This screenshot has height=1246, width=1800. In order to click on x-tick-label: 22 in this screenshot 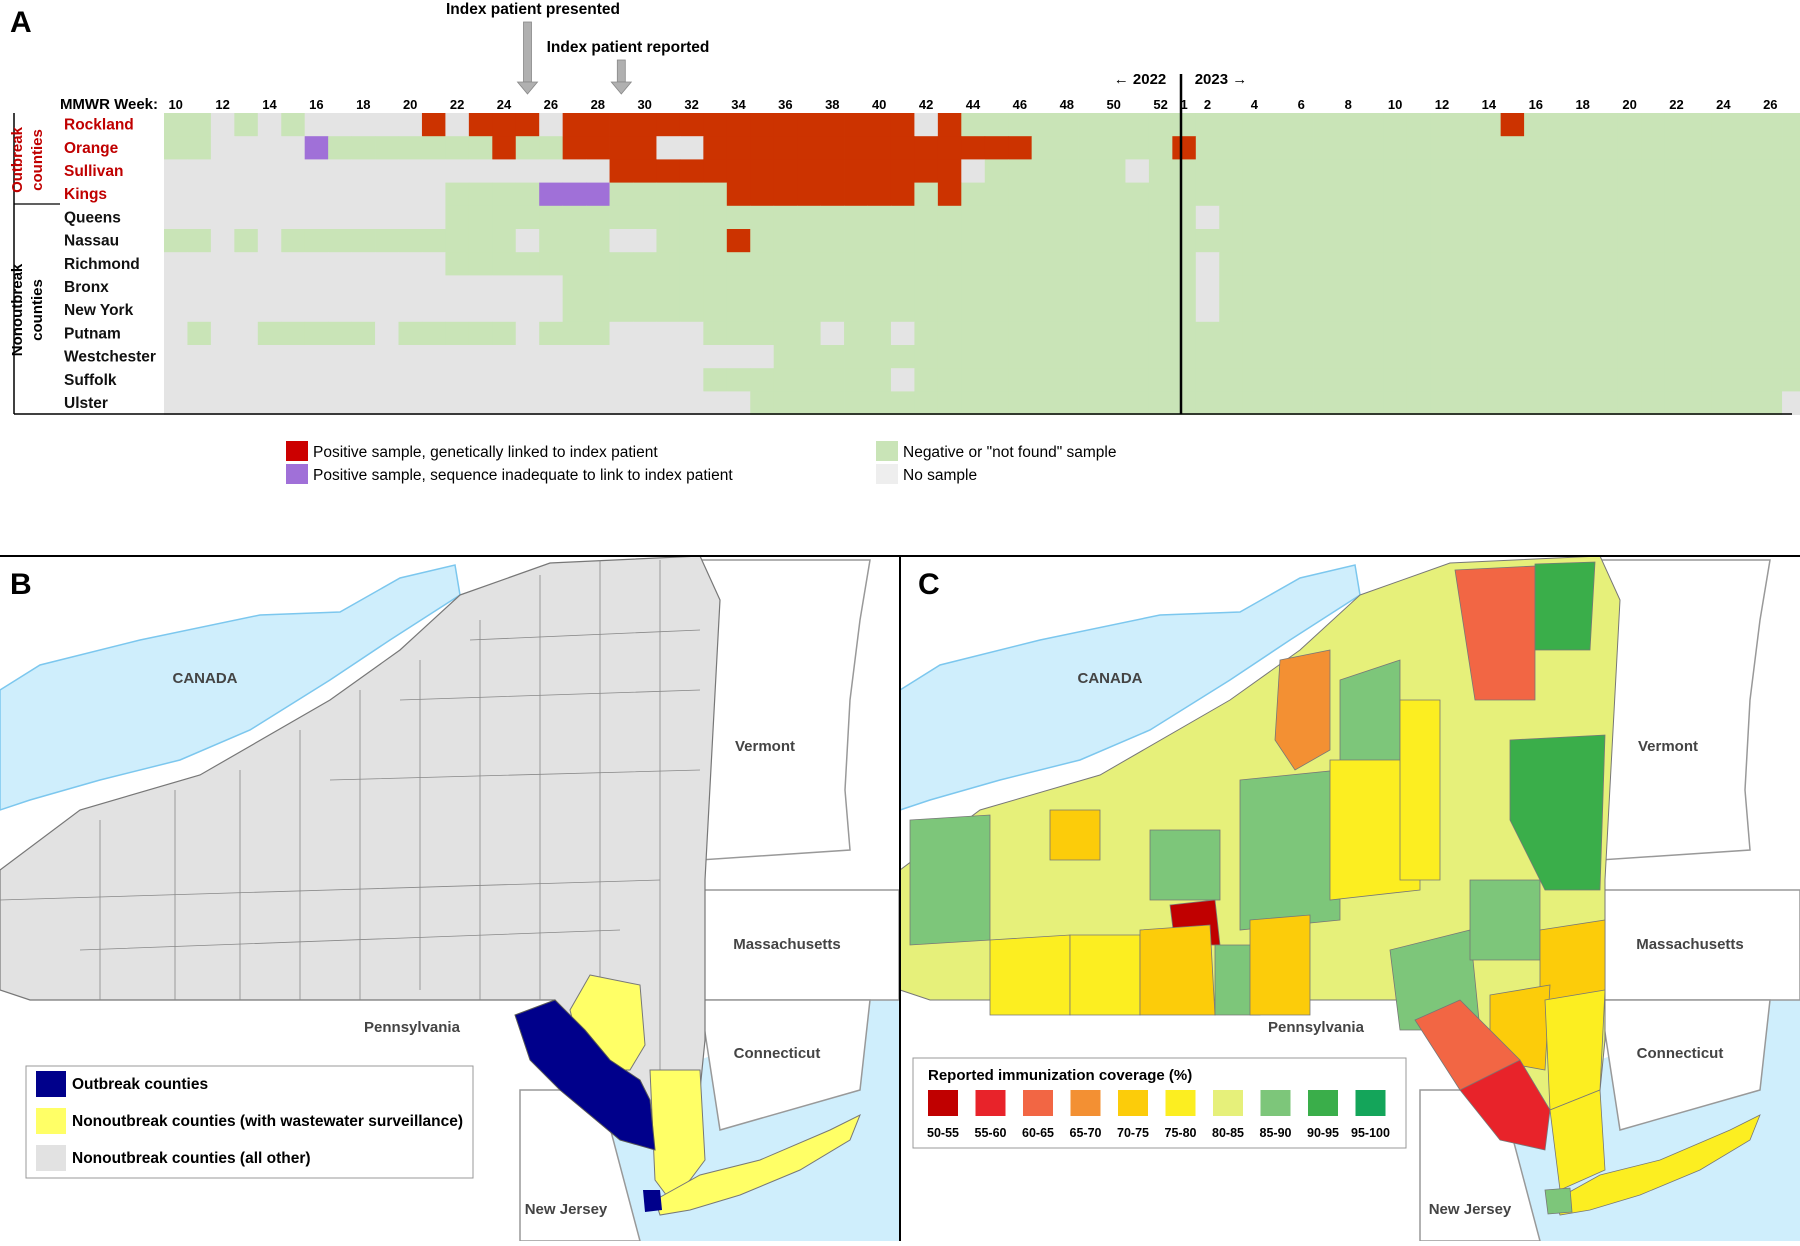, I will do `click(1676, 104)`.